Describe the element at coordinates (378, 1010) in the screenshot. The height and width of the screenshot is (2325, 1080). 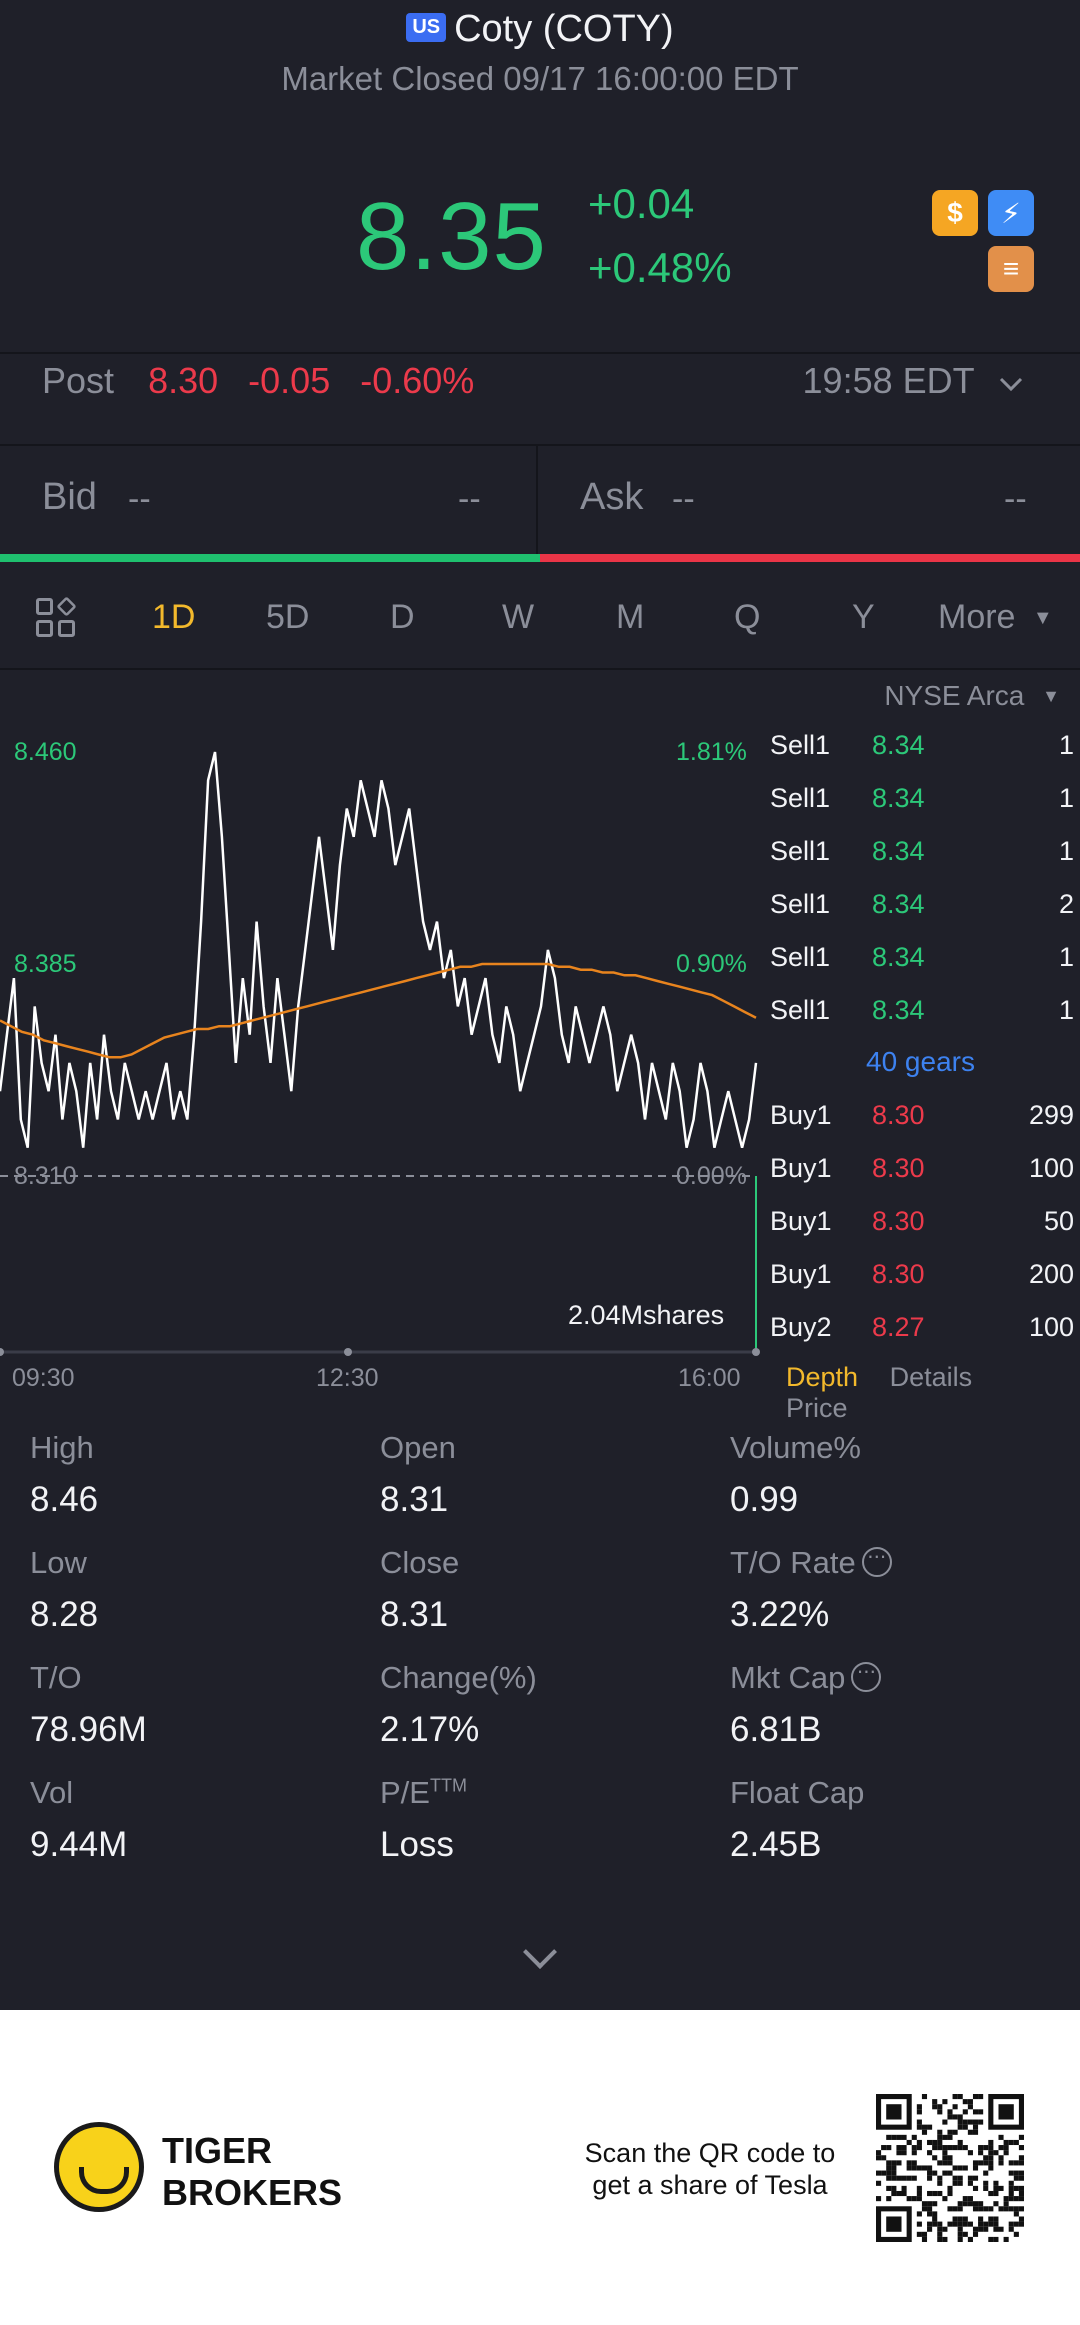
I see `avg-price-line` at that location.